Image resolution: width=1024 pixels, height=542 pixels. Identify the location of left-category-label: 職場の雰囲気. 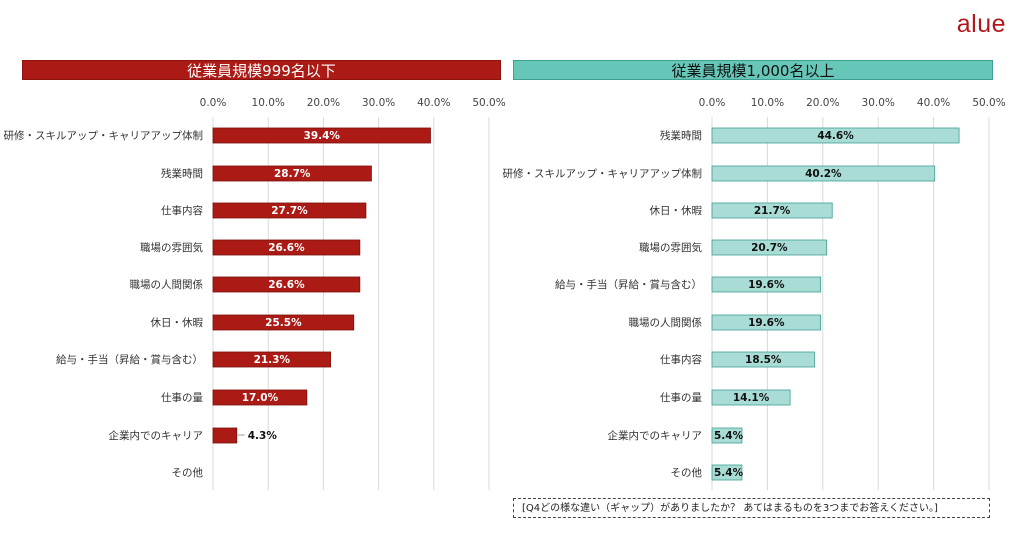
(171, 247).